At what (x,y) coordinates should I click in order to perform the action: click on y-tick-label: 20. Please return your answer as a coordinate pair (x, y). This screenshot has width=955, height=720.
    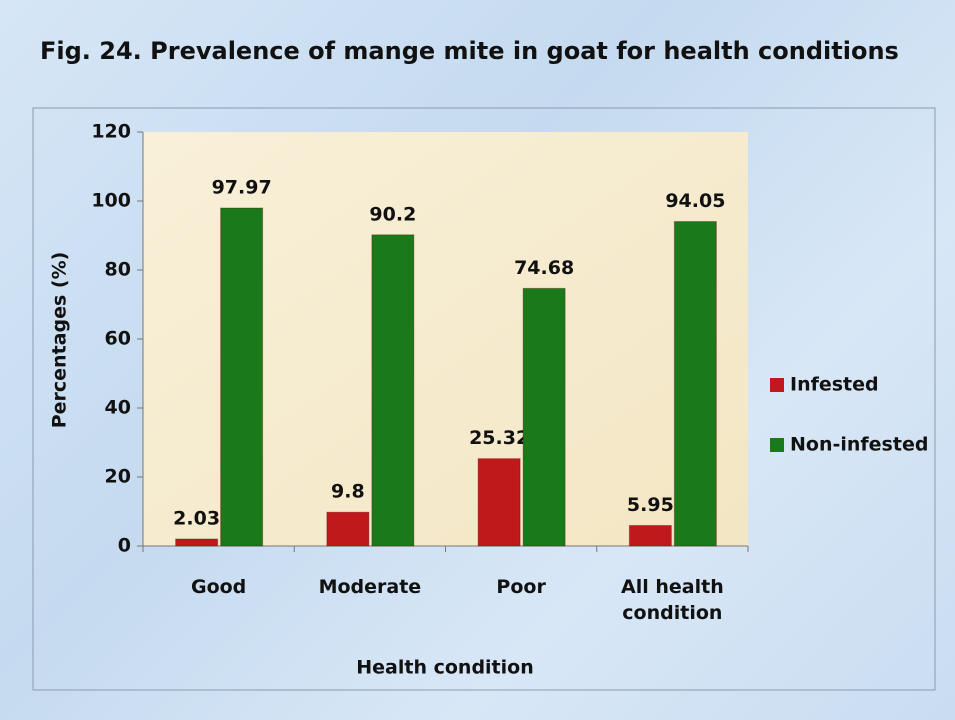
    Looking at the image, I should click on (118, 477).